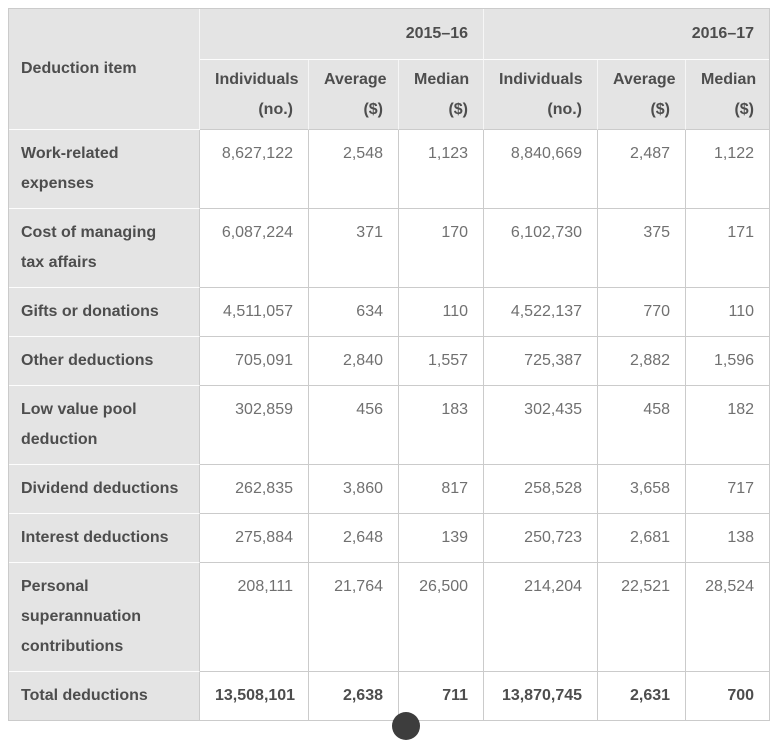  What do you see at coordinates (442, 169) in the screenshot?
I see `cell-value: 1,123` at bounding box center [442, 169].